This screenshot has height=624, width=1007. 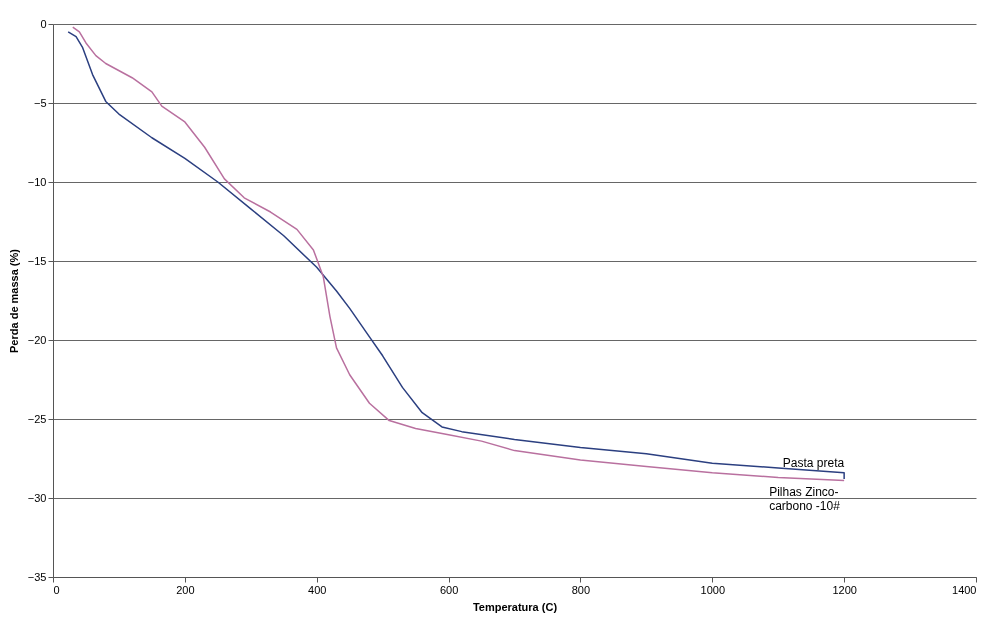 What do you see at coordinates (37, 181) in the screenshot?
I see `y-tick-label: −10` at bounding box center [37, 181].